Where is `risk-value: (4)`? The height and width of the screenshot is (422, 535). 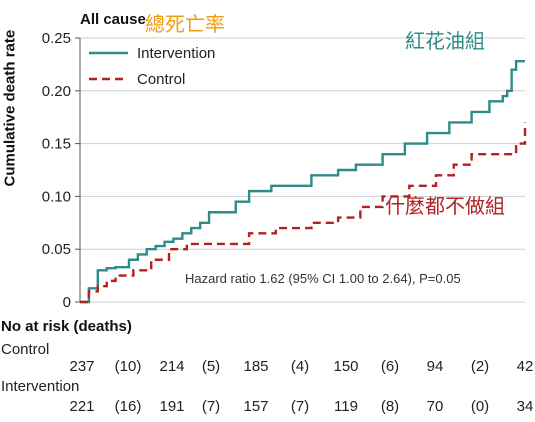 risk-value: (4) is located at coordinates (300, 366).